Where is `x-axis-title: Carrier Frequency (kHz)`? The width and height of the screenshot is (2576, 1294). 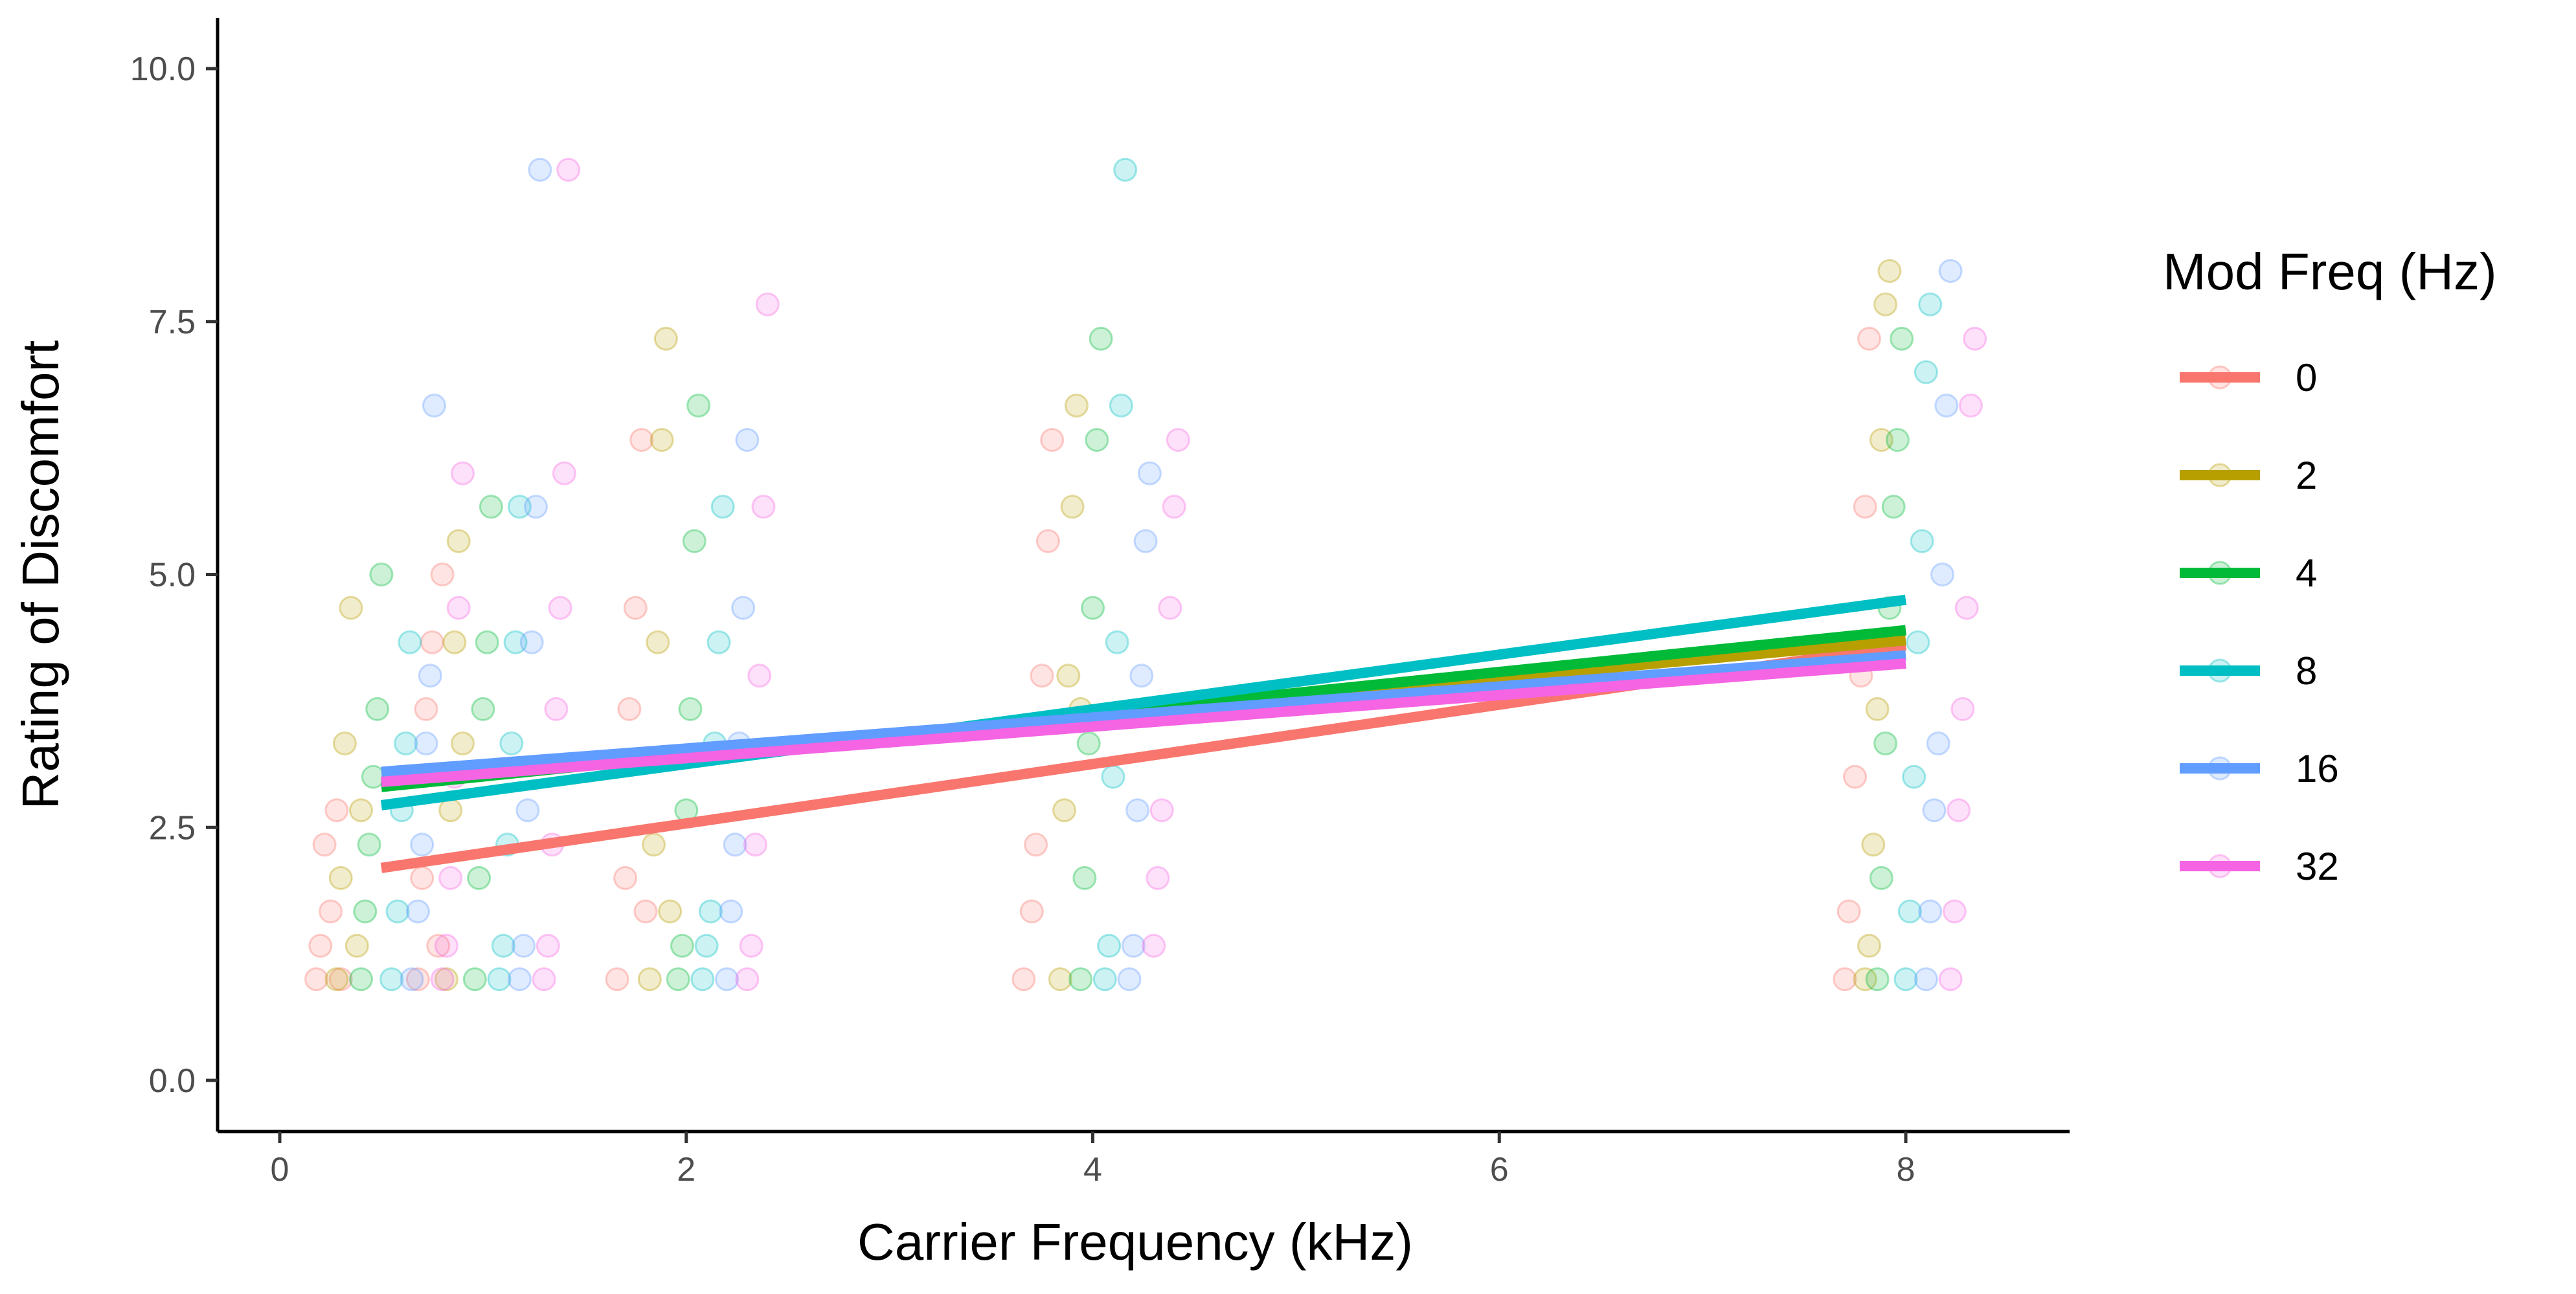 x-axis-title: Carrier Frequency (kHz) is located at coordinates (1135, 1242).